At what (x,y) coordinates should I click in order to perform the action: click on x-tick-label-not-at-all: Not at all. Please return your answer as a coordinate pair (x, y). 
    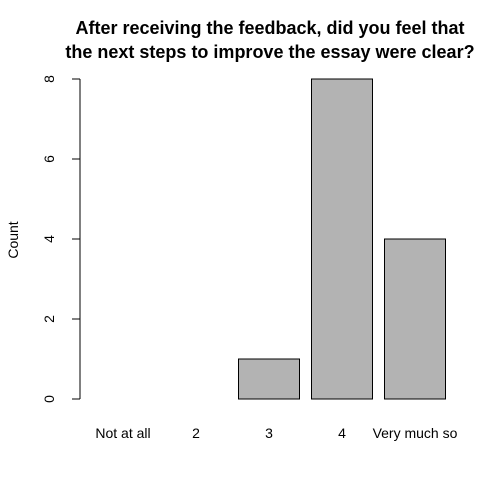
    Looking at the image, I should click on (122, 433).